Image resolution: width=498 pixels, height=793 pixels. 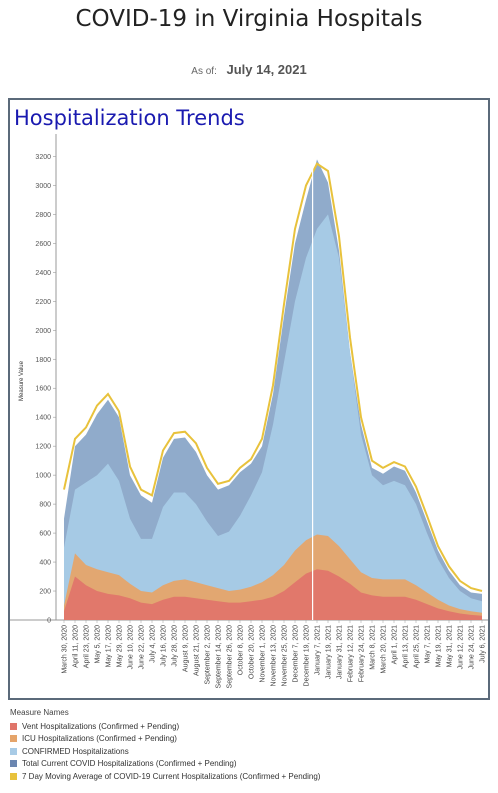 What do you see at coordinates (43, 360) in the screenshot?
I see `y-tick-label: 1800` at bounding box center [43, 360].